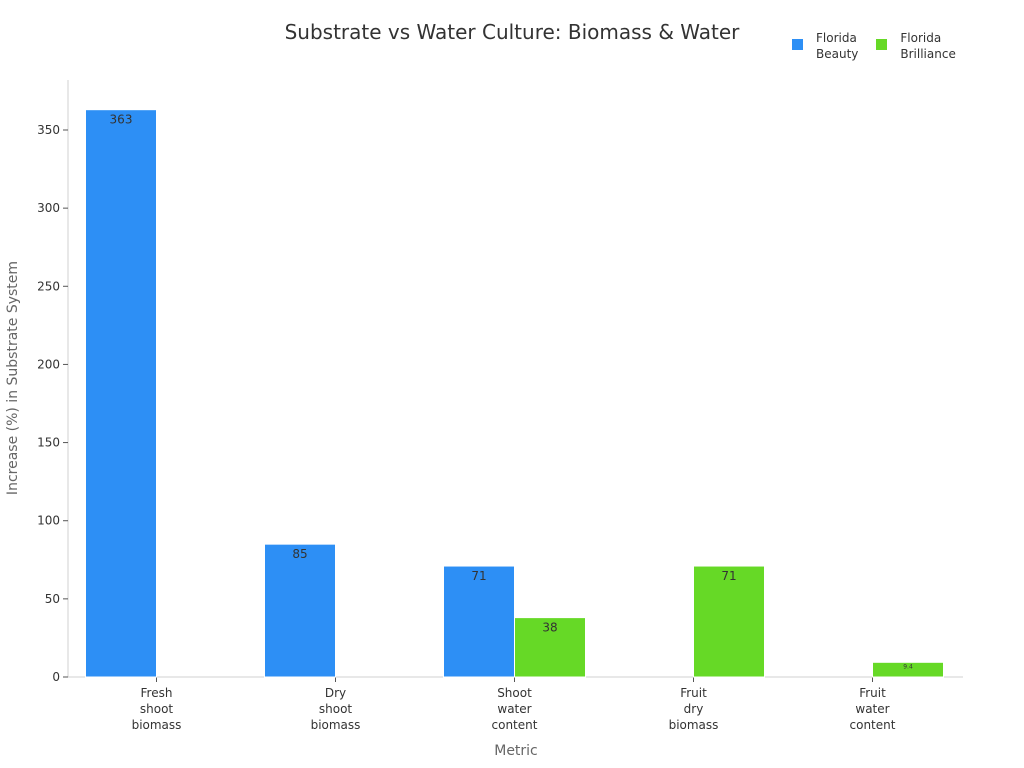 This screenshot has height=768, width=1024. What do you see at coordinates (299, 554) in the screenshot?
I see `bar-value-label: 85` at bounding box center [299, 554].